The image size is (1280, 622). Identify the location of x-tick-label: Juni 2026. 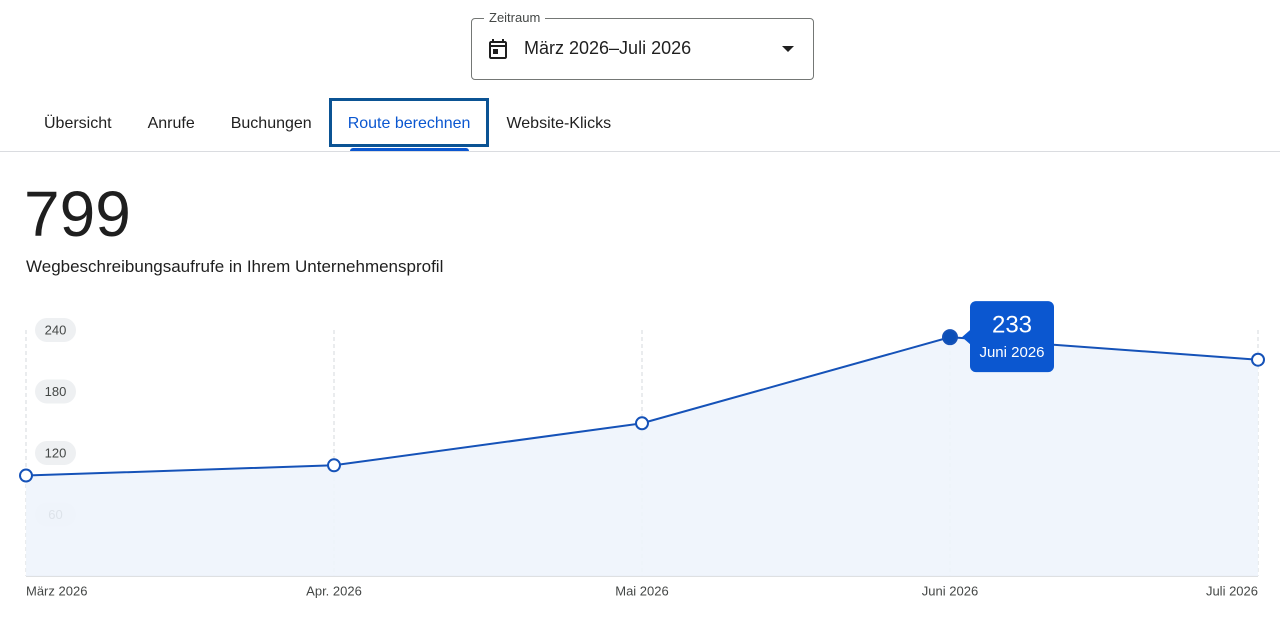
(950, 590).